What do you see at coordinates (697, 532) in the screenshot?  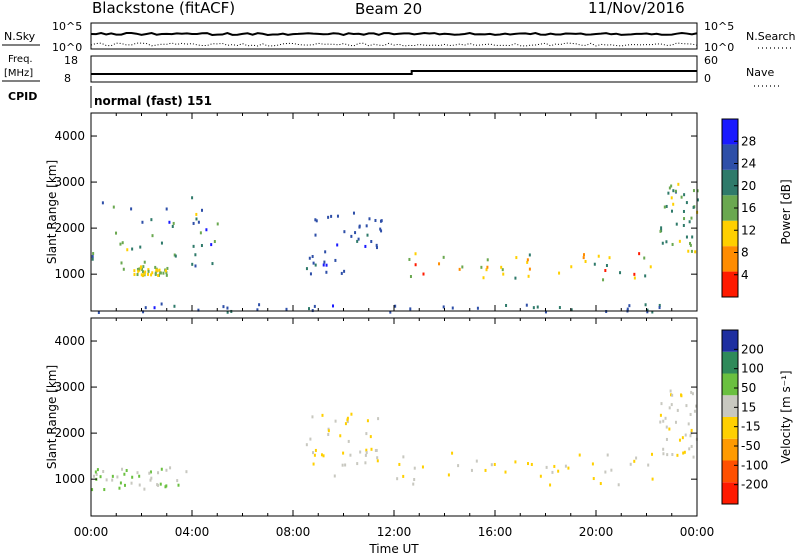 I see `x-tick-label: 00:00` at bounding box center [697, 532].